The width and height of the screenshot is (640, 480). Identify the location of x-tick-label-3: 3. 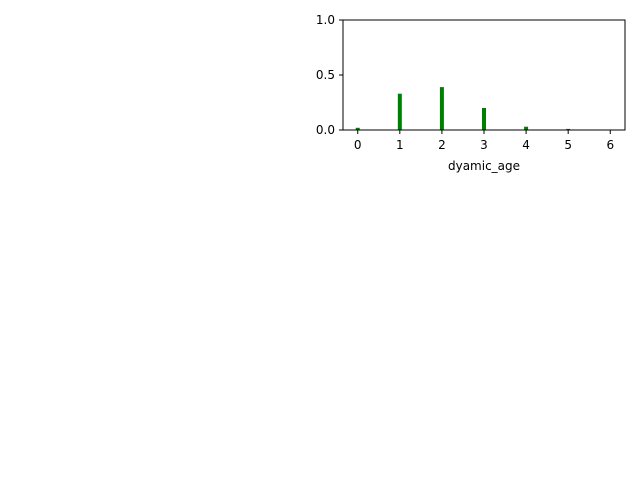
(484, 145).